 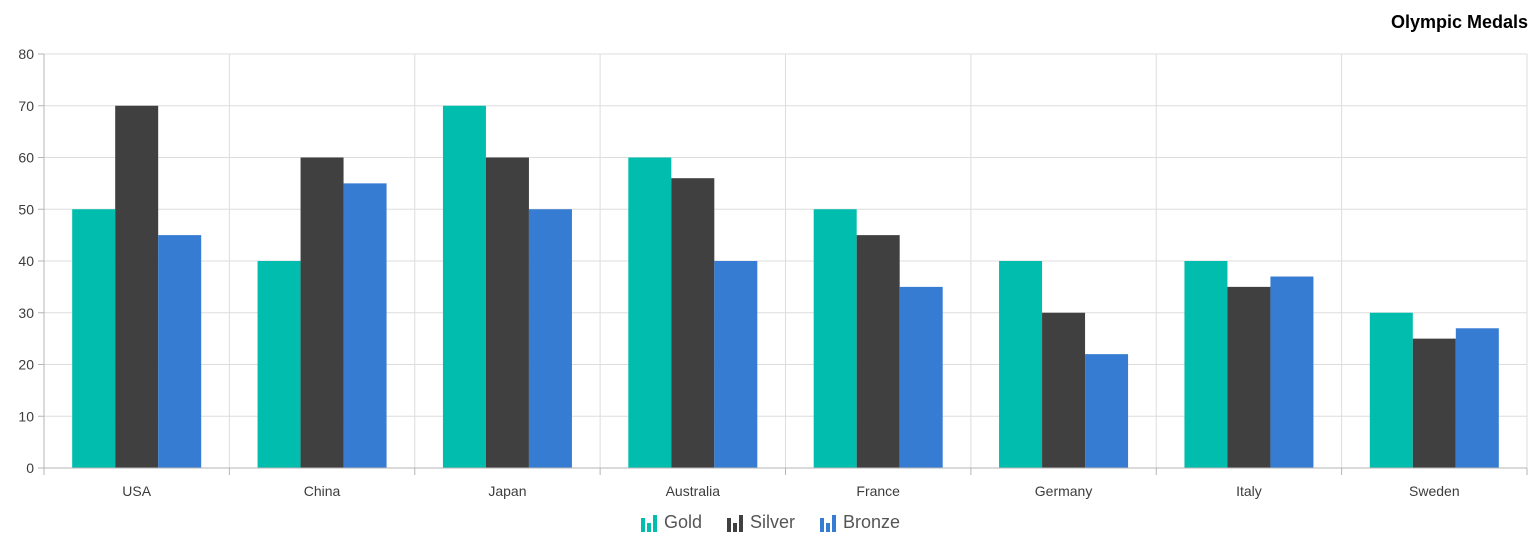 What do you see at coordinates (464, 286) in the screenshot?
I see `bar-gold-japan` at bounding box center [464, 286].